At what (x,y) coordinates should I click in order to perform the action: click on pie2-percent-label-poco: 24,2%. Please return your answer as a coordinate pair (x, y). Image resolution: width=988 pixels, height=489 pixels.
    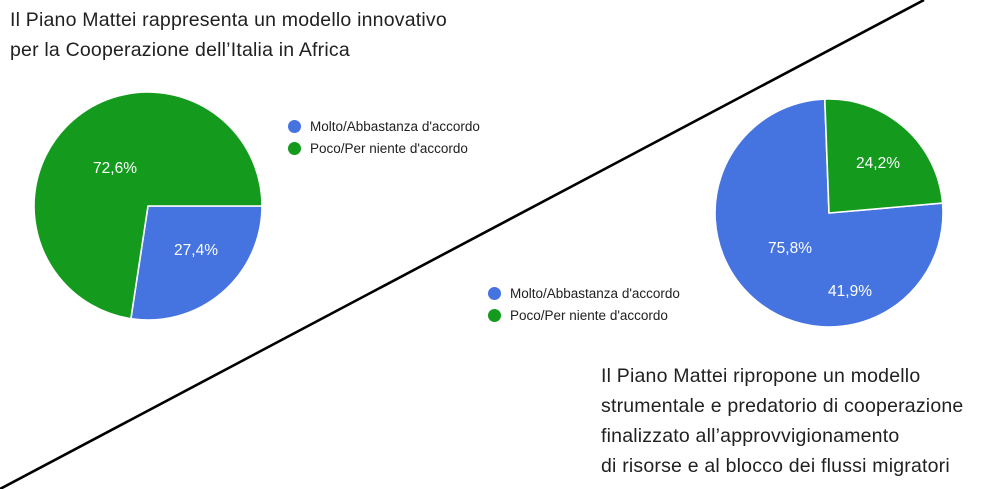
    Looking at the image, I should click on (878, 163).